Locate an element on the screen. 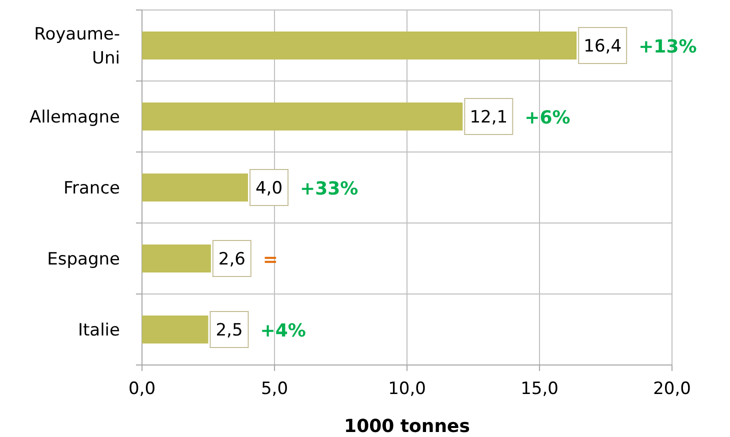 This screenshot has height=437, width=730. y-tick-label: France is located at coordinates (91, 188).